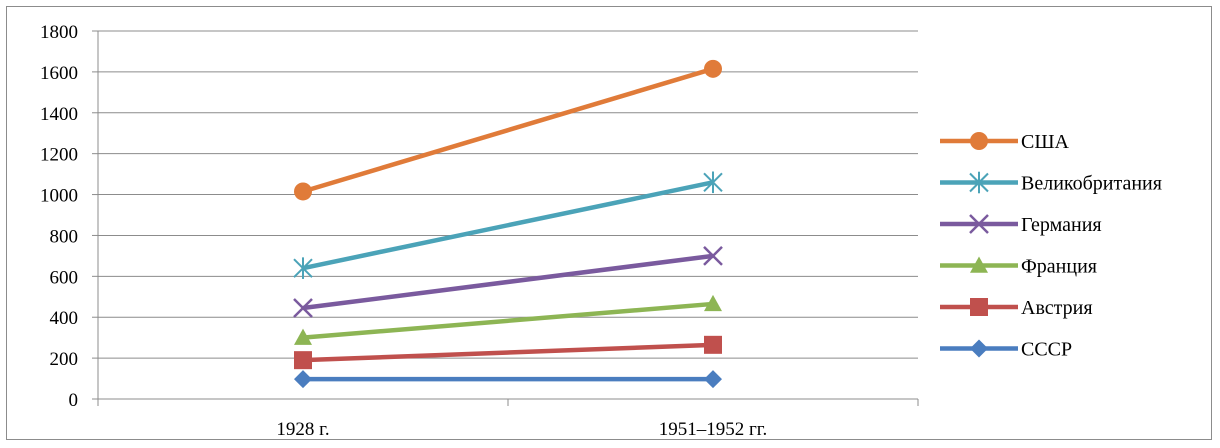  What do you see at coordinates (1018, 267) in the screenshot?
I see `legend-item: Франция` at bounding box center [1018, 267].